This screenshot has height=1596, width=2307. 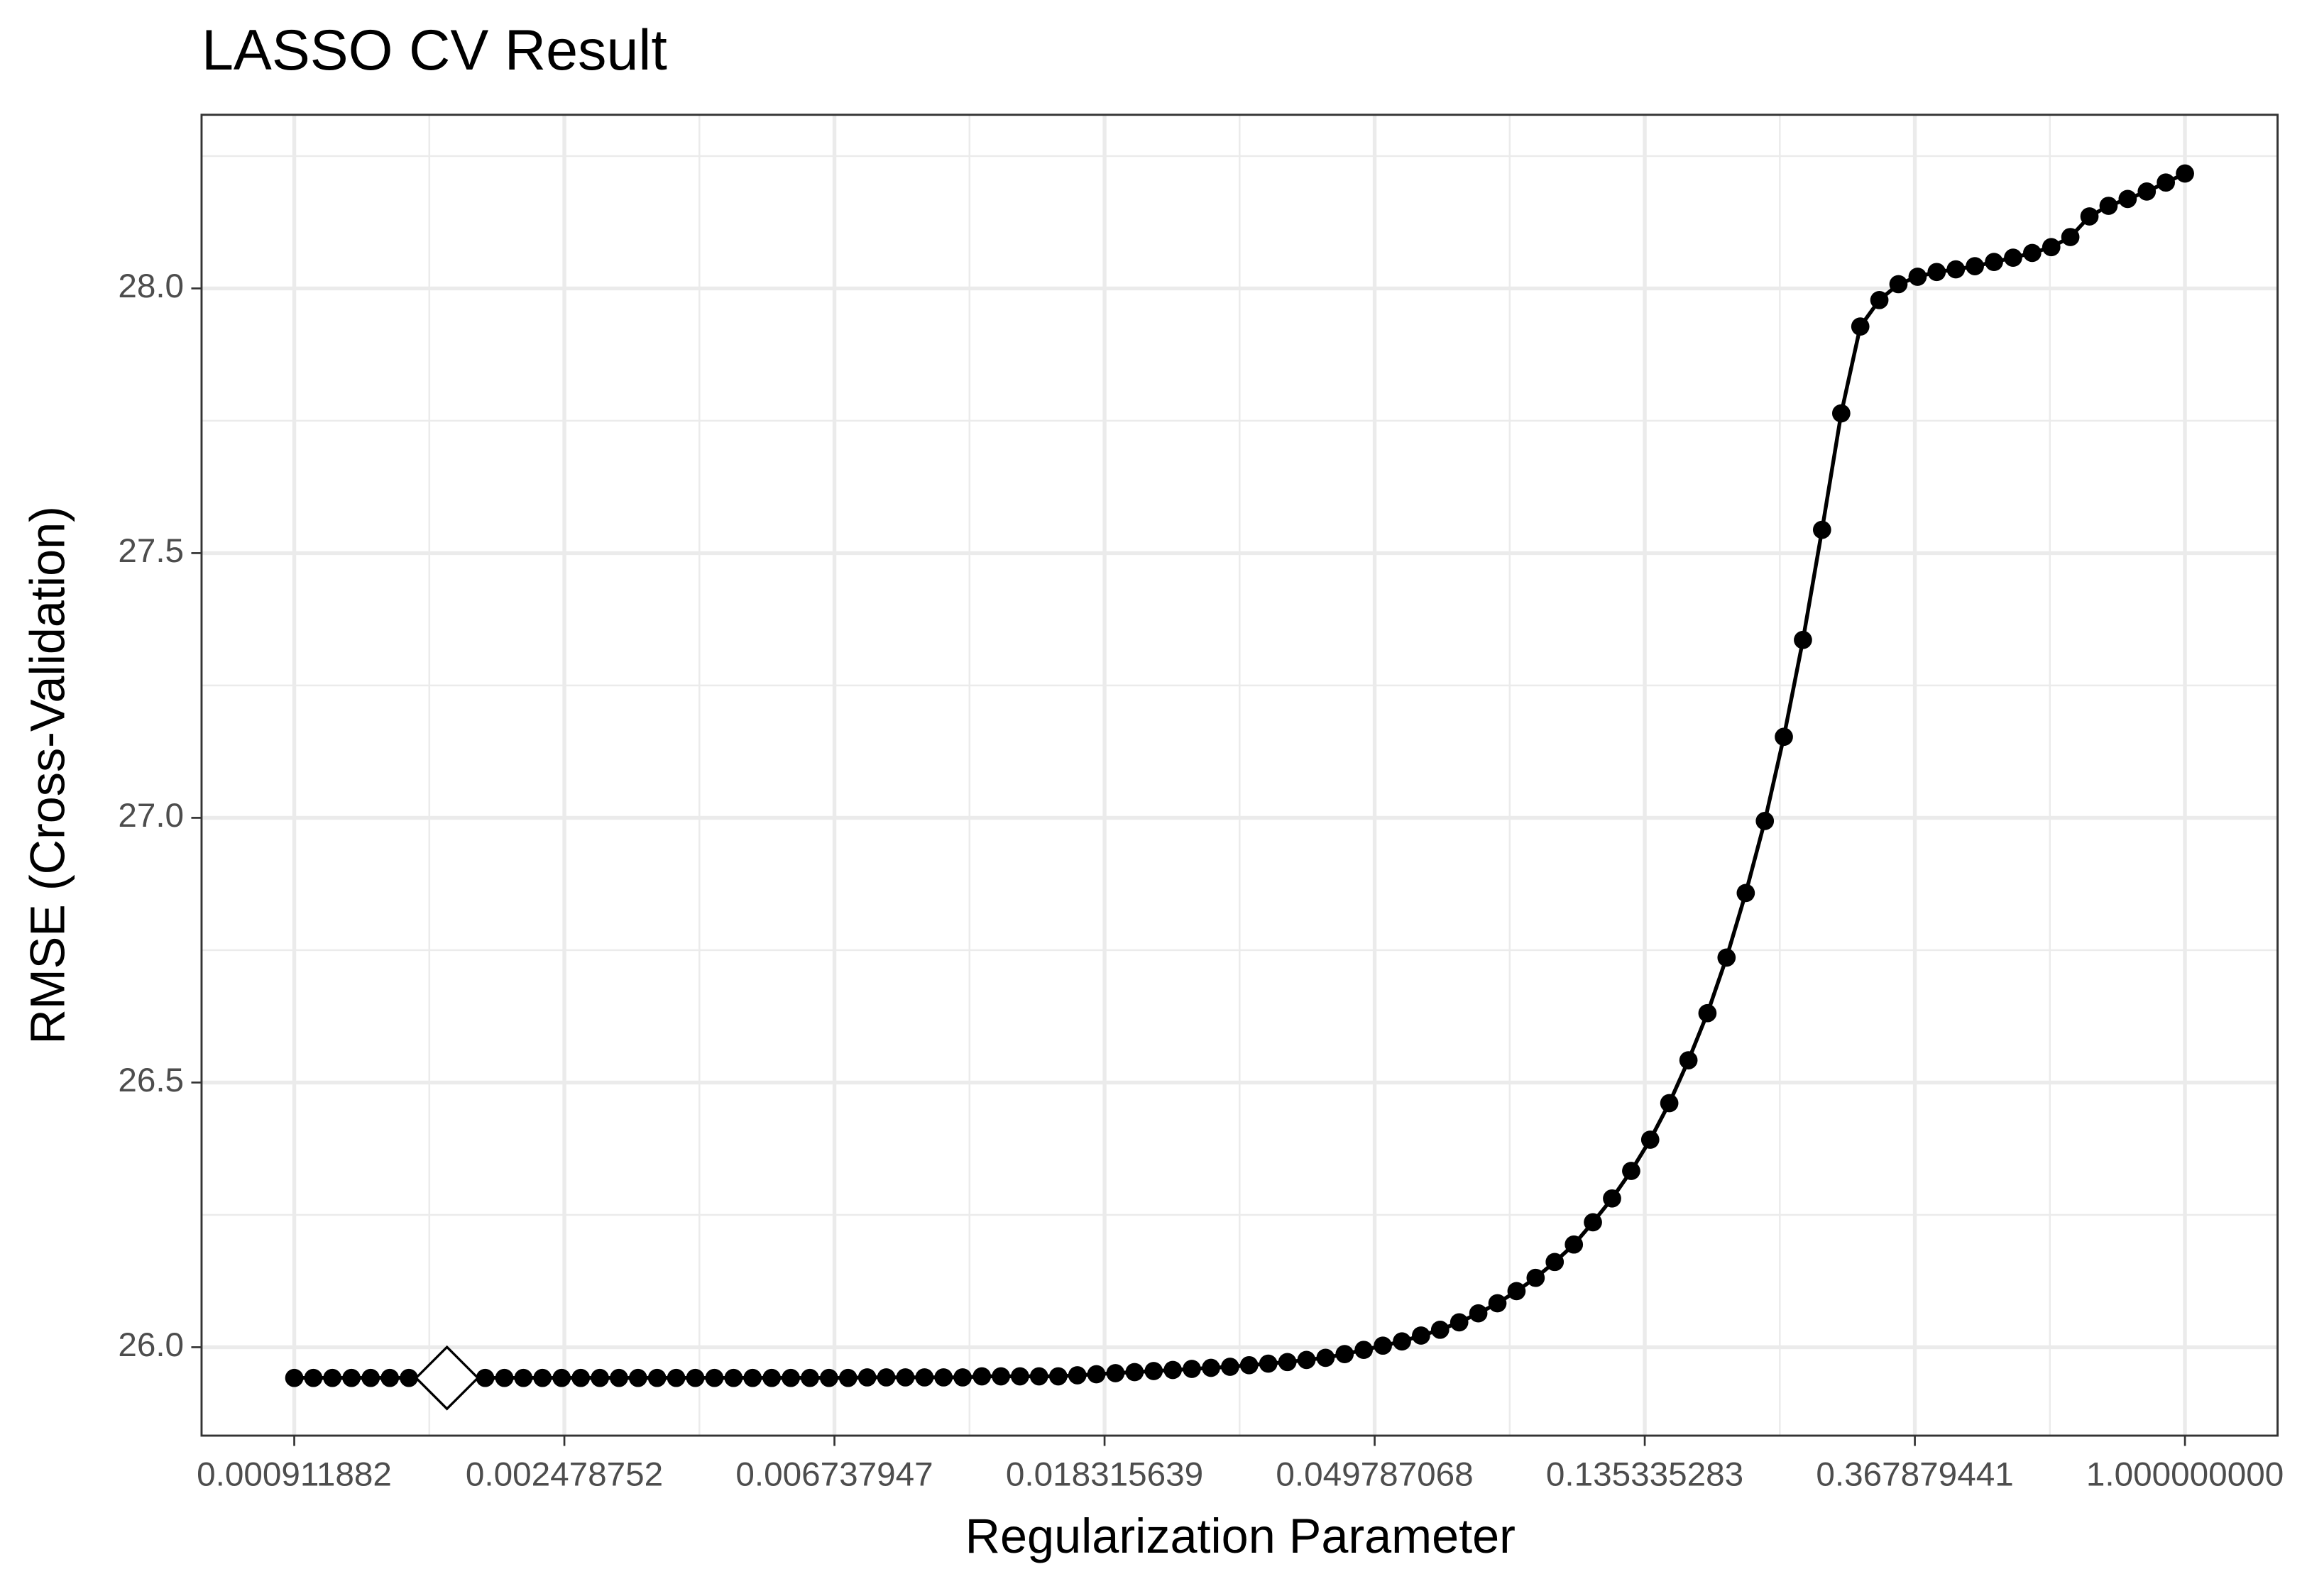 What do you see at coordinates (1914, 1475) in the screenshot?
I see `x-tick-label: 0.367879441` at bounding box center [1914, 1475].